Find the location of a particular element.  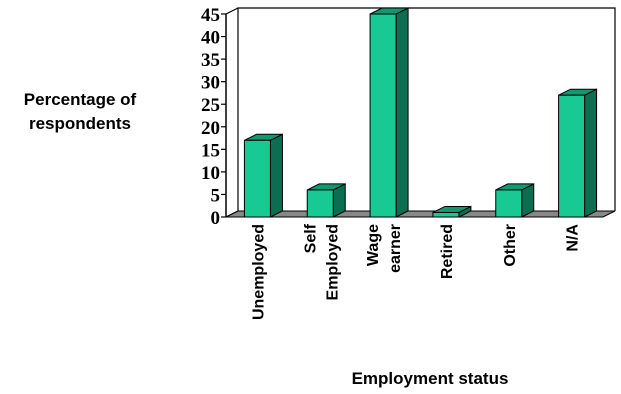

y-tick-label: 35 is located at coordinates (210, 60).